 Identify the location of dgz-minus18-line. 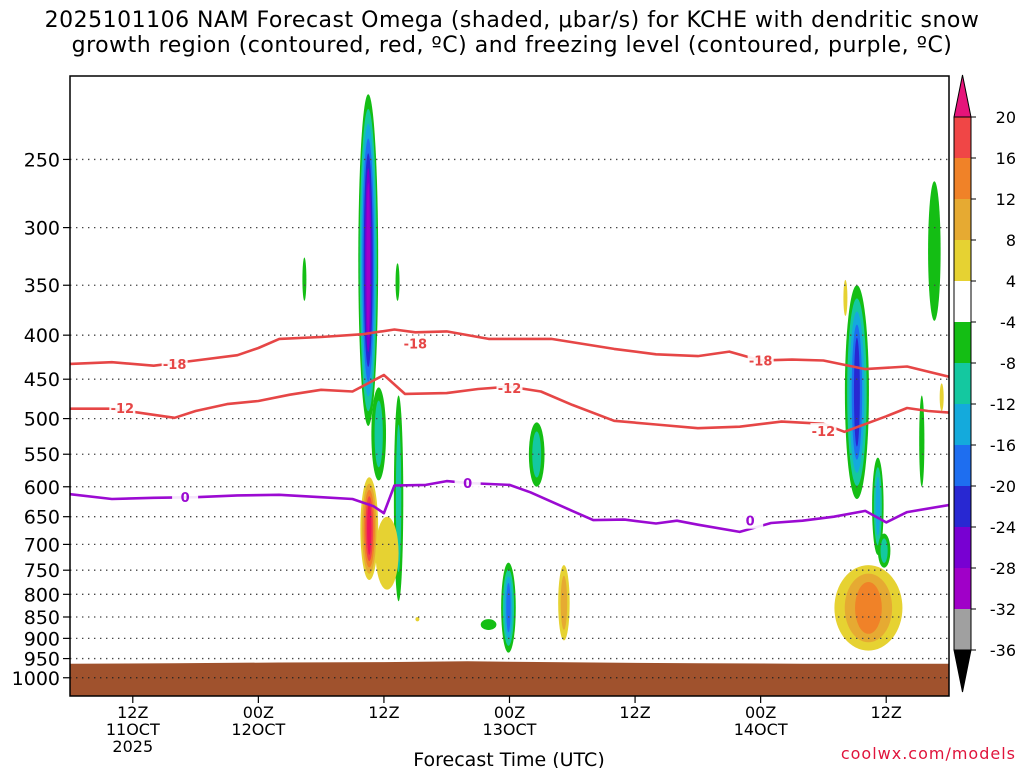
(509, 353).